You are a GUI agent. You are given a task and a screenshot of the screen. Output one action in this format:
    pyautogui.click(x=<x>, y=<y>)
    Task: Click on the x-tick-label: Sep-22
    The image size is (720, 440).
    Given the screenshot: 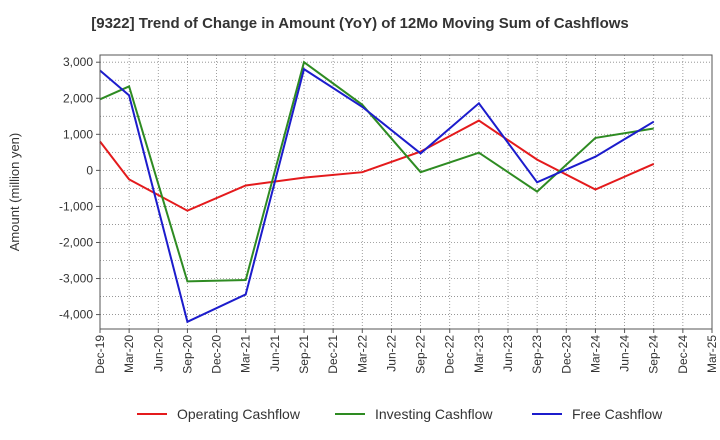 What is the action you would take?
    pyautogui.click(x=421, y=354)
    